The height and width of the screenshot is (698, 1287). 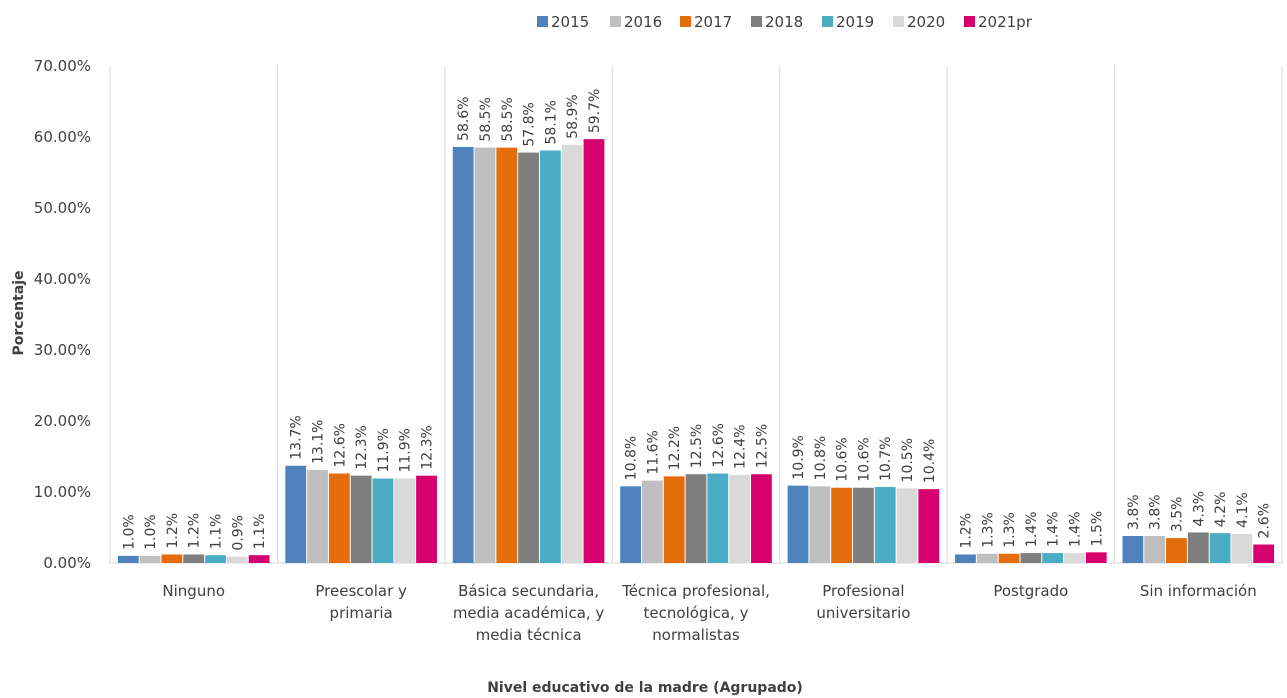 I want to click on data-label: 1.5%, so click(x=1097, y=529).